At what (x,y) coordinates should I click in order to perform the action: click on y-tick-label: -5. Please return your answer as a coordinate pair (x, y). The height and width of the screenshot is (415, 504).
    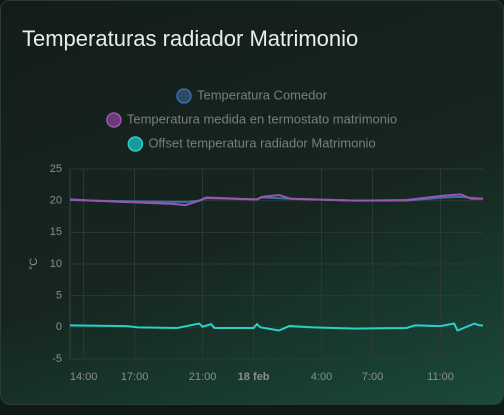
    Looking at the image, I should click on (57, 359).